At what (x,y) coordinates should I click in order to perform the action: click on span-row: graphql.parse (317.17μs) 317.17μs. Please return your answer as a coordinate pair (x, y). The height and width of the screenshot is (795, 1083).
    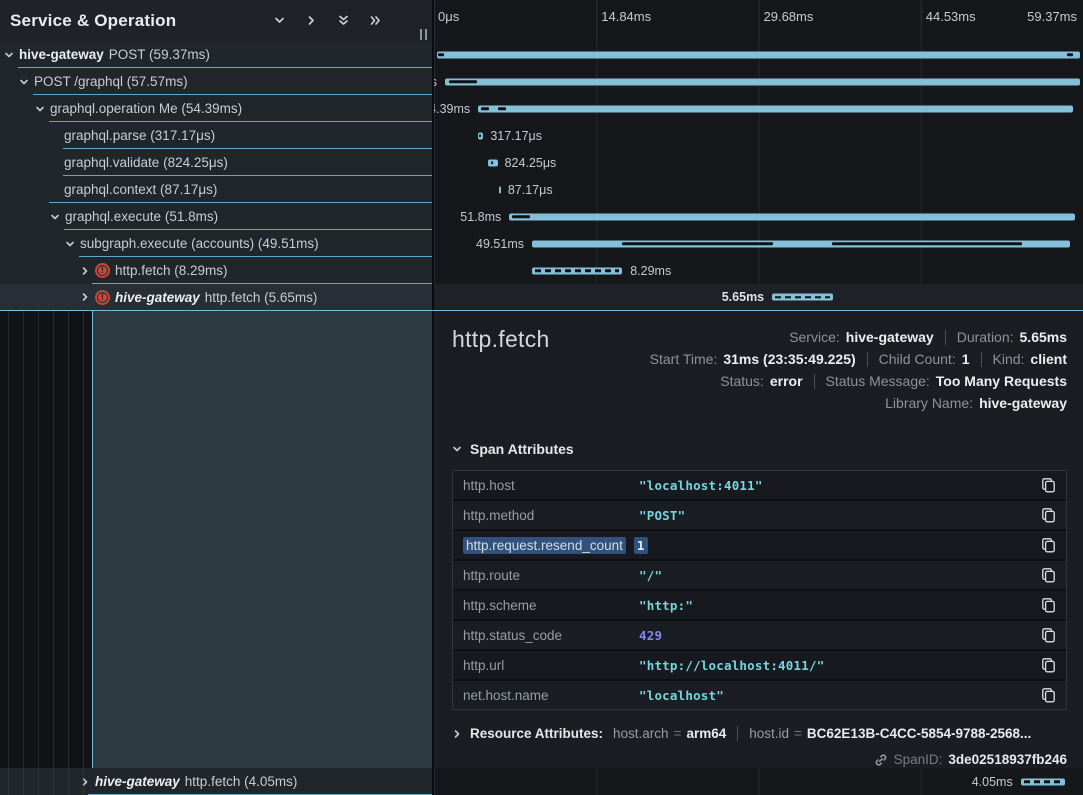
    Looking at the image, I should click on (541, 135).